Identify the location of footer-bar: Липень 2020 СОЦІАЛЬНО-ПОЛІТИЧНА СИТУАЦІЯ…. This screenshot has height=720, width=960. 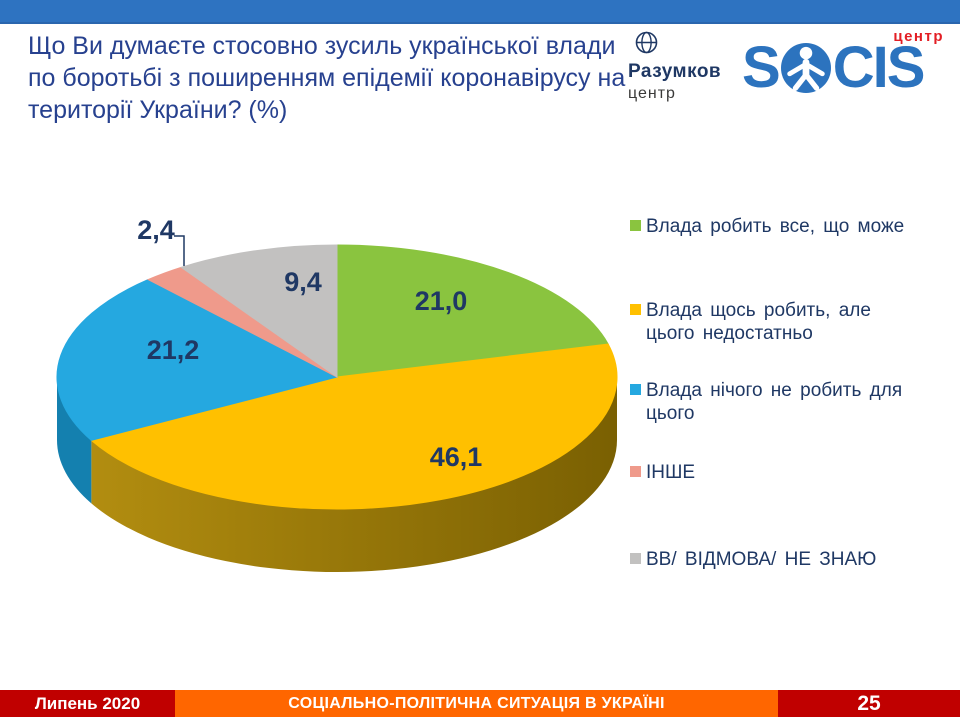
(480, 703).